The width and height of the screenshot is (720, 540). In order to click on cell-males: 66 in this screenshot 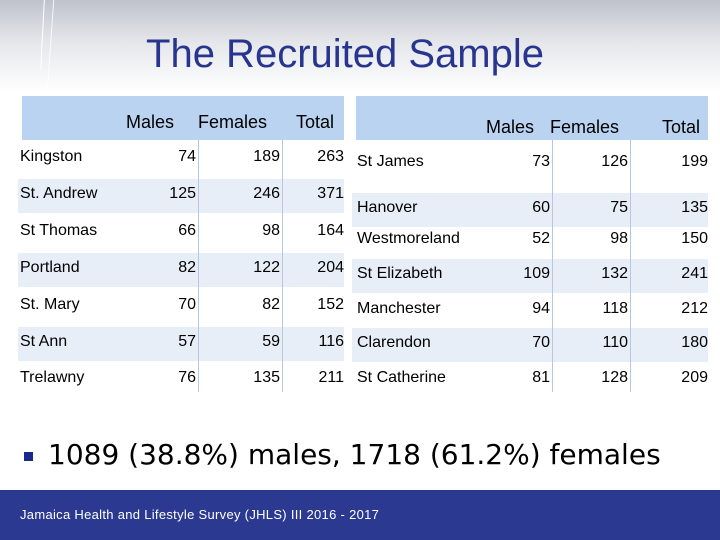, I will do `click(187, 230)`.